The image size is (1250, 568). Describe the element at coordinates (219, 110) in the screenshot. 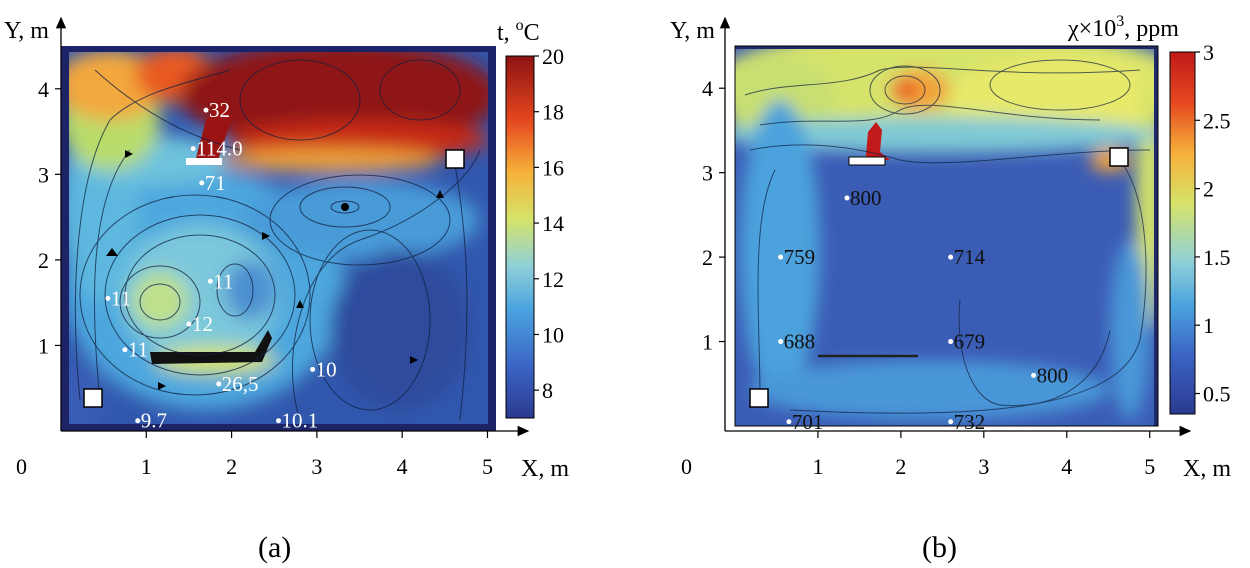

I see `probe-value-label: 32` at that location.